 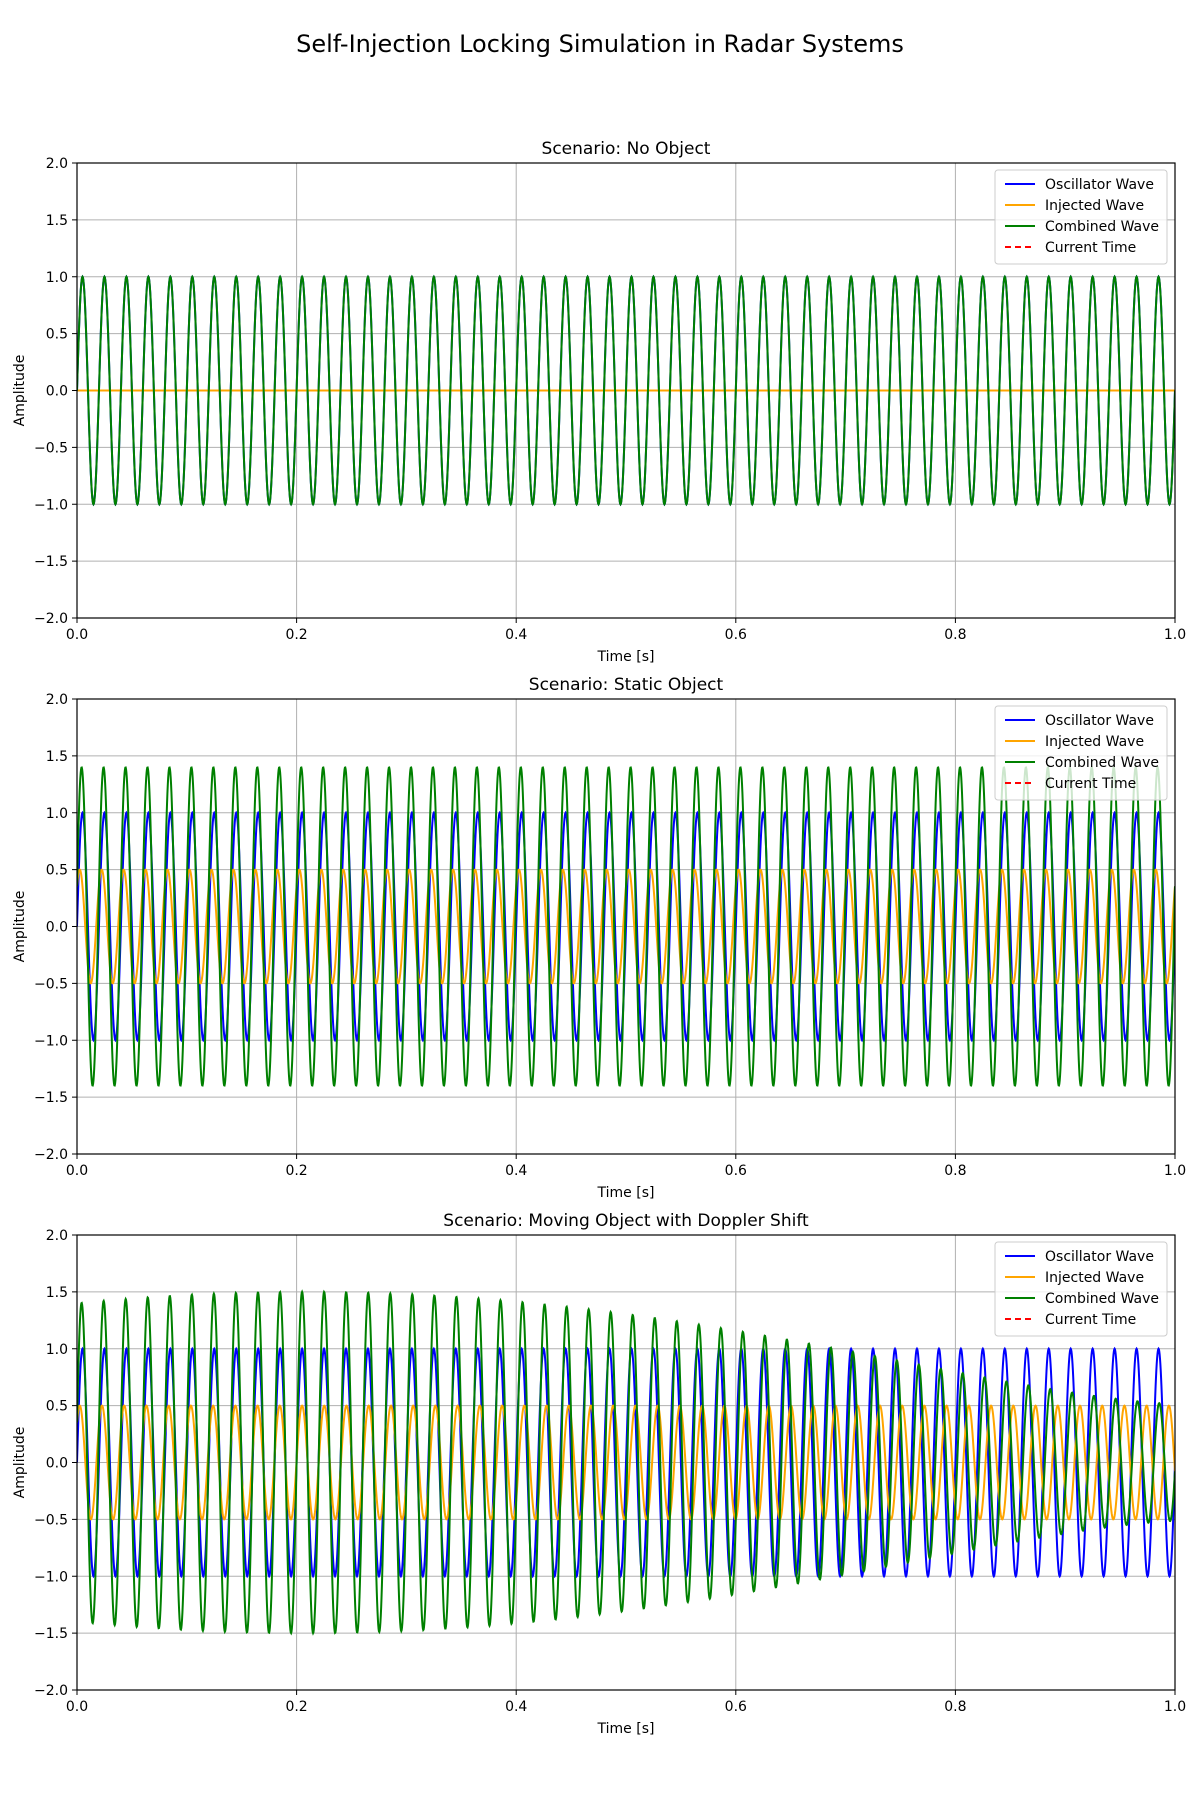 What do you see at coordinates (296, 1171) in the screenshot?
I see `static-object-x-tick-label: 0.2` at bounding box center [296, 1171].